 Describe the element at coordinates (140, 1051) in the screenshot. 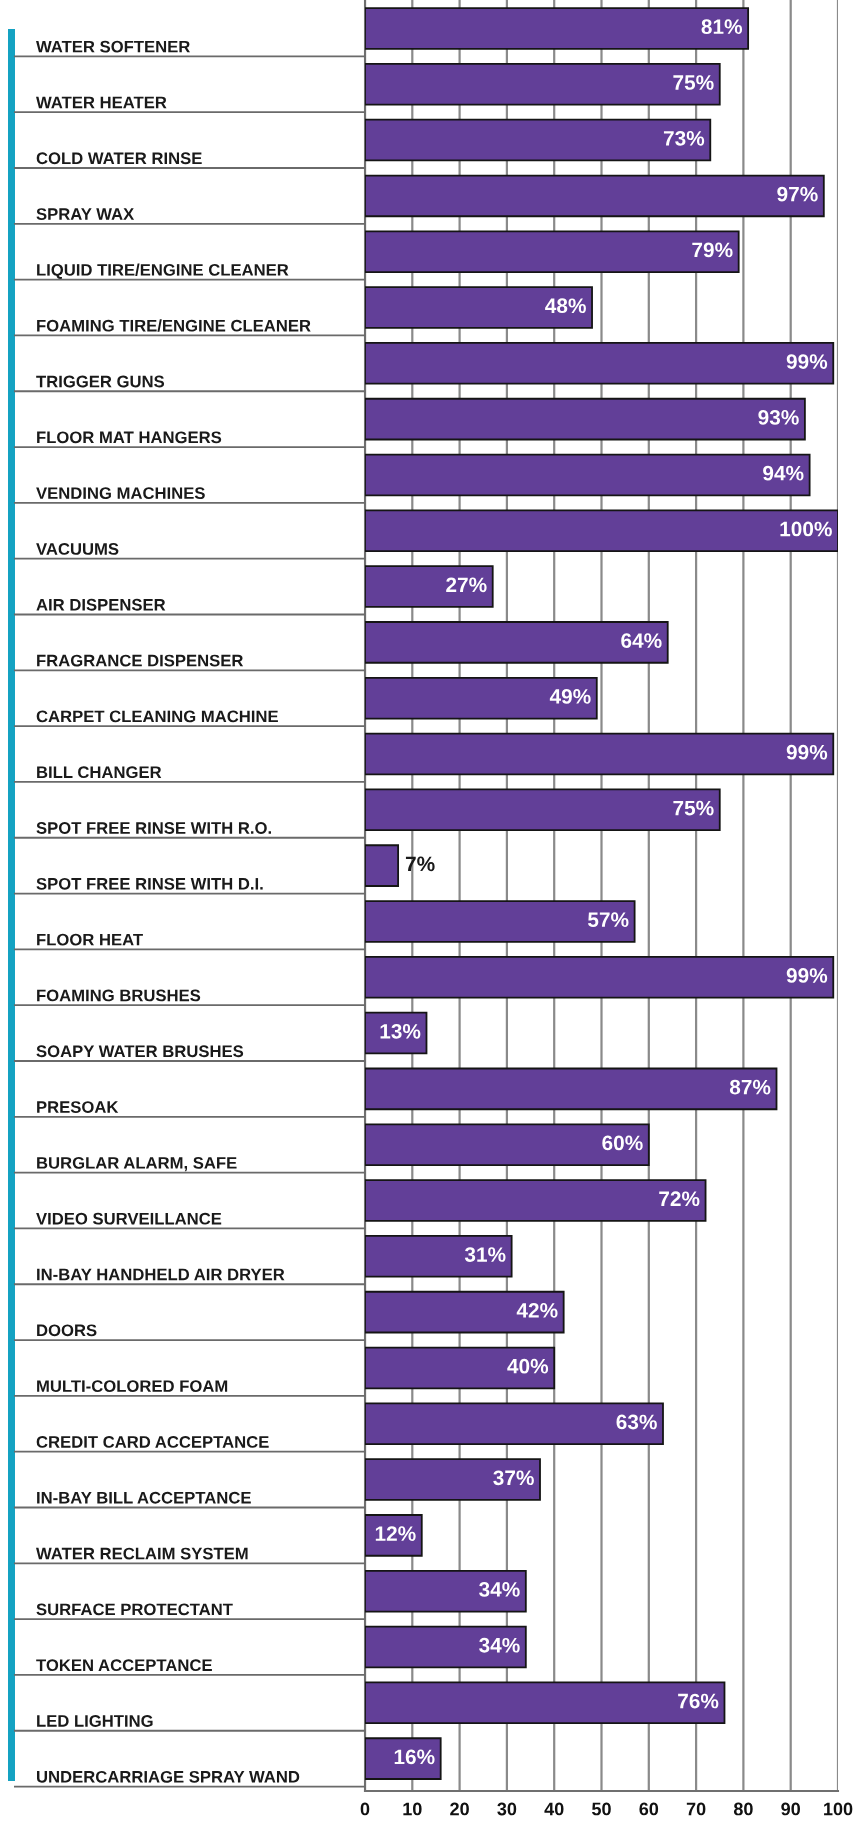

I see `y-tick-label: SOAPY WATER BRUSHES` at that location.